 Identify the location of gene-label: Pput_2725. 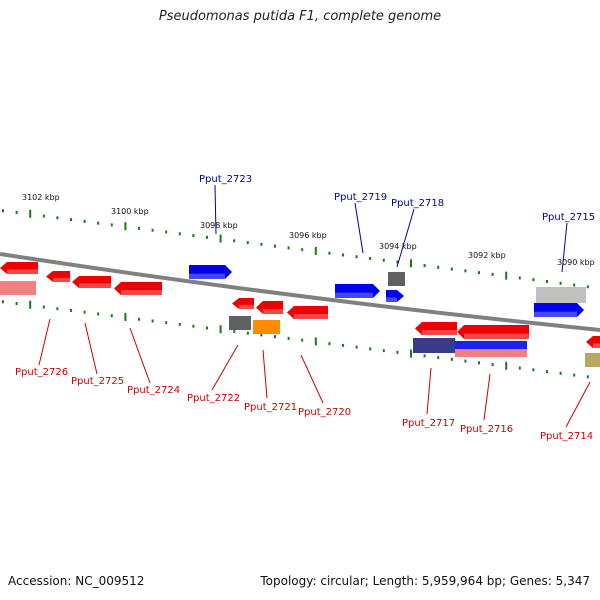
(97, 381).